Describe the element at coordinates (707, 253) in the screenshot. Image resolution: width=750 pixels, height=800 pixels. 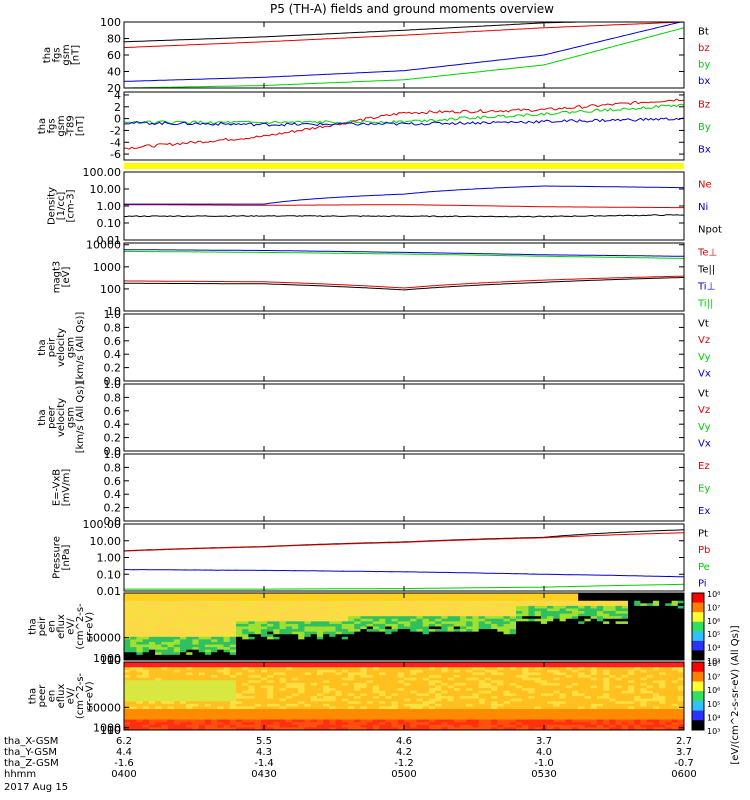
I see `legend-entry: Te⊥` at that location.